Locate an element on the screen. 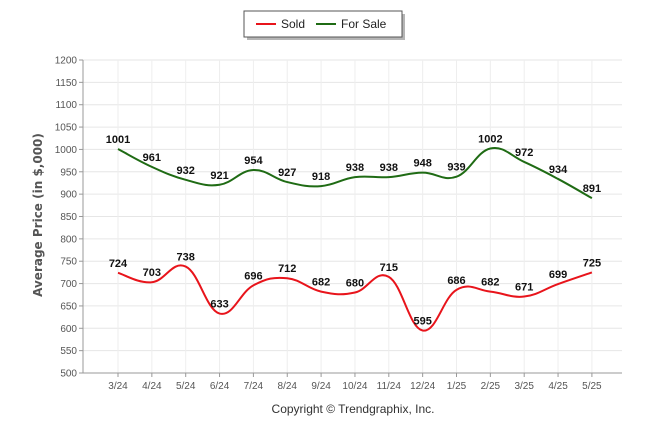 The image size is (646, 434). y-tick-label: 850 is located at coordinates (68, 217).